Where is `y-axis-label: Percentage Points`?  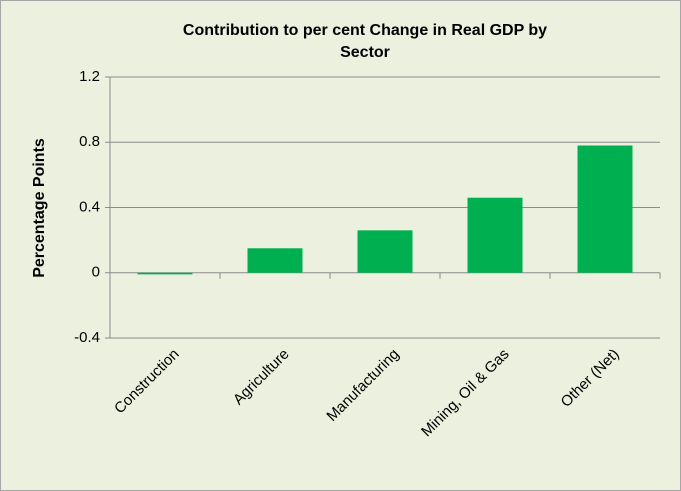 y-axis-label: Percentage Points is located at coordinates (39, 208).